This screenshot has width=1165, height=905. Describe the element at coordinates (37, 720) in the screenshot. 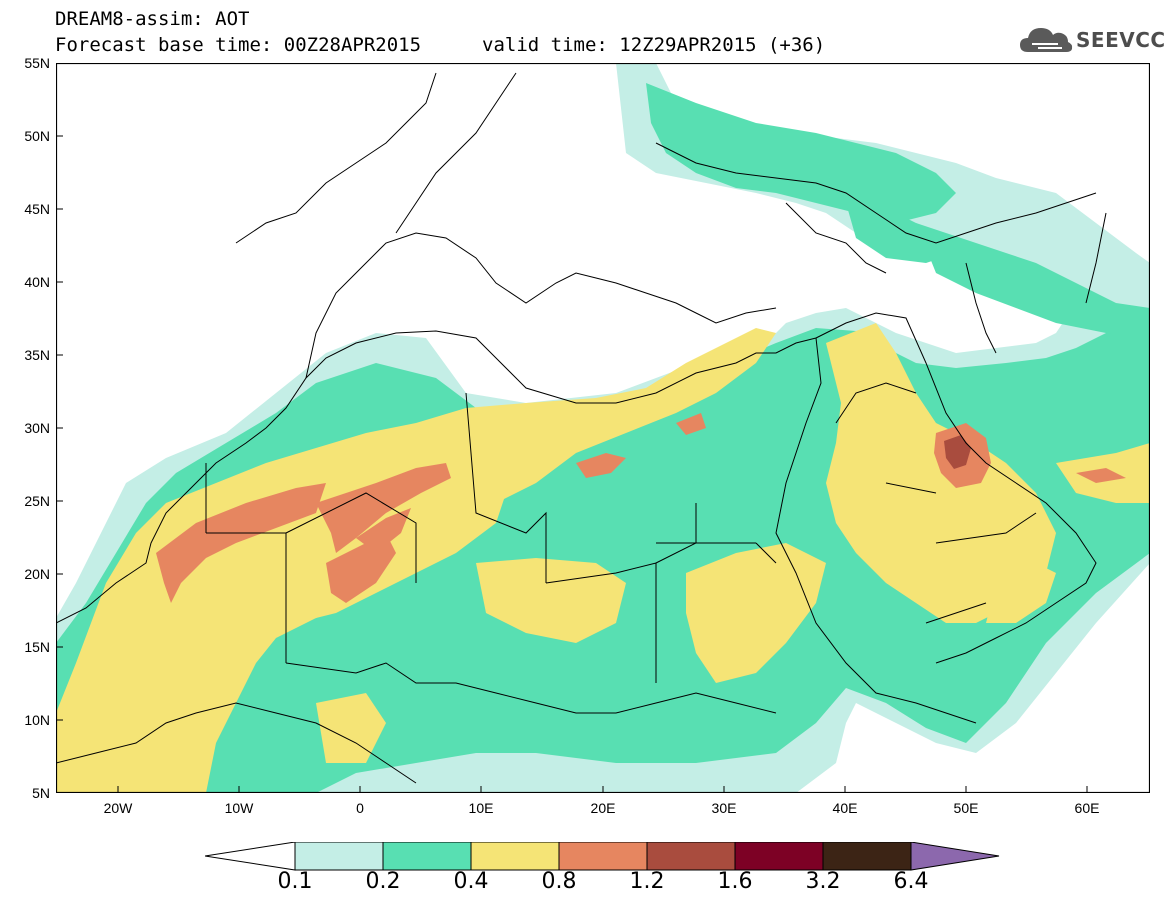

I see `lat-label: 10N` at that location.